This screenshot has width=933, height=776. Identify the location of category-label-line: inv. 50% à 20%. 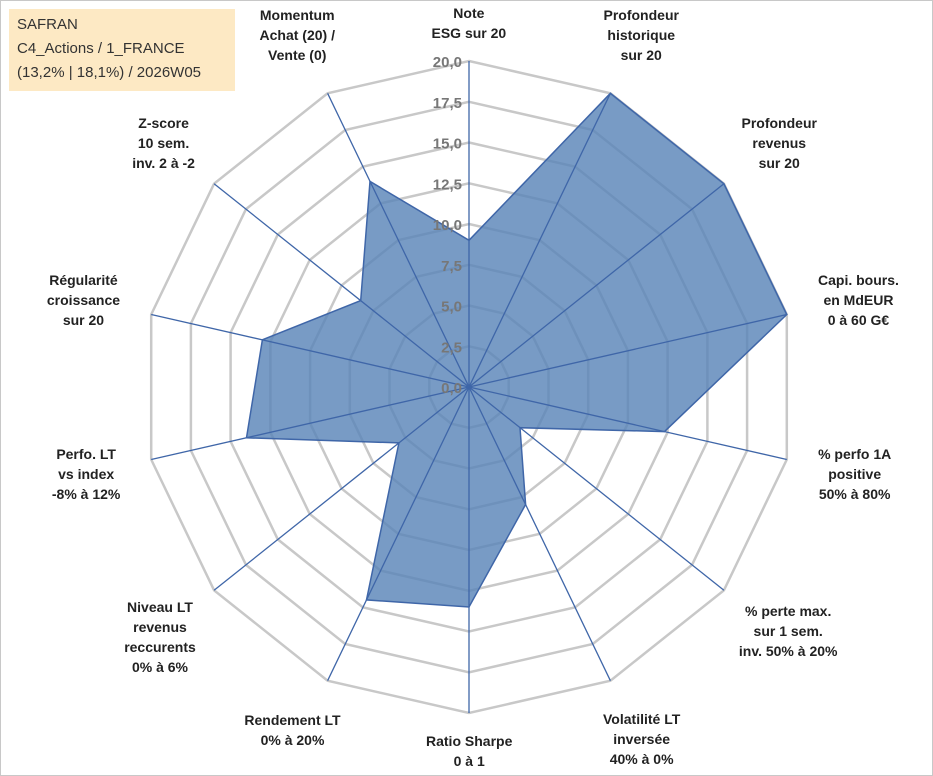
(788, 650).